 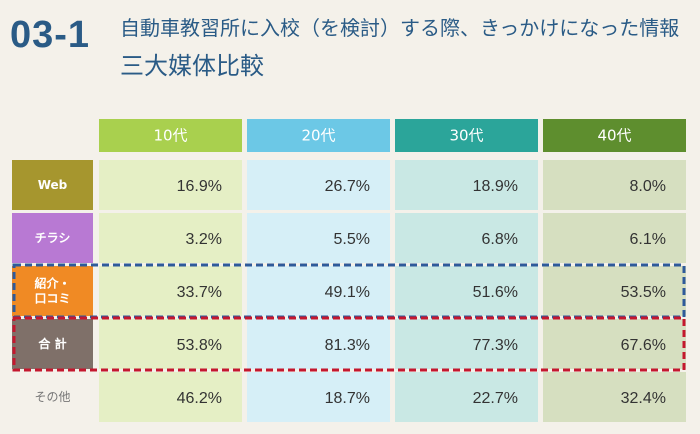 I want to click on row-label: チラシ, so click(x=53, y=238).